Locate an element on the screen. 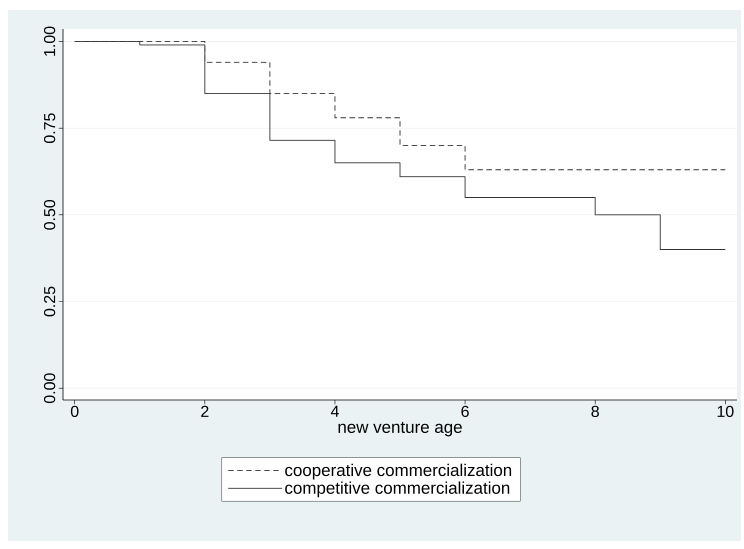 This screenshot has height=549, width=744. x-tick-label: 10 is located at coordinates (726, 412).